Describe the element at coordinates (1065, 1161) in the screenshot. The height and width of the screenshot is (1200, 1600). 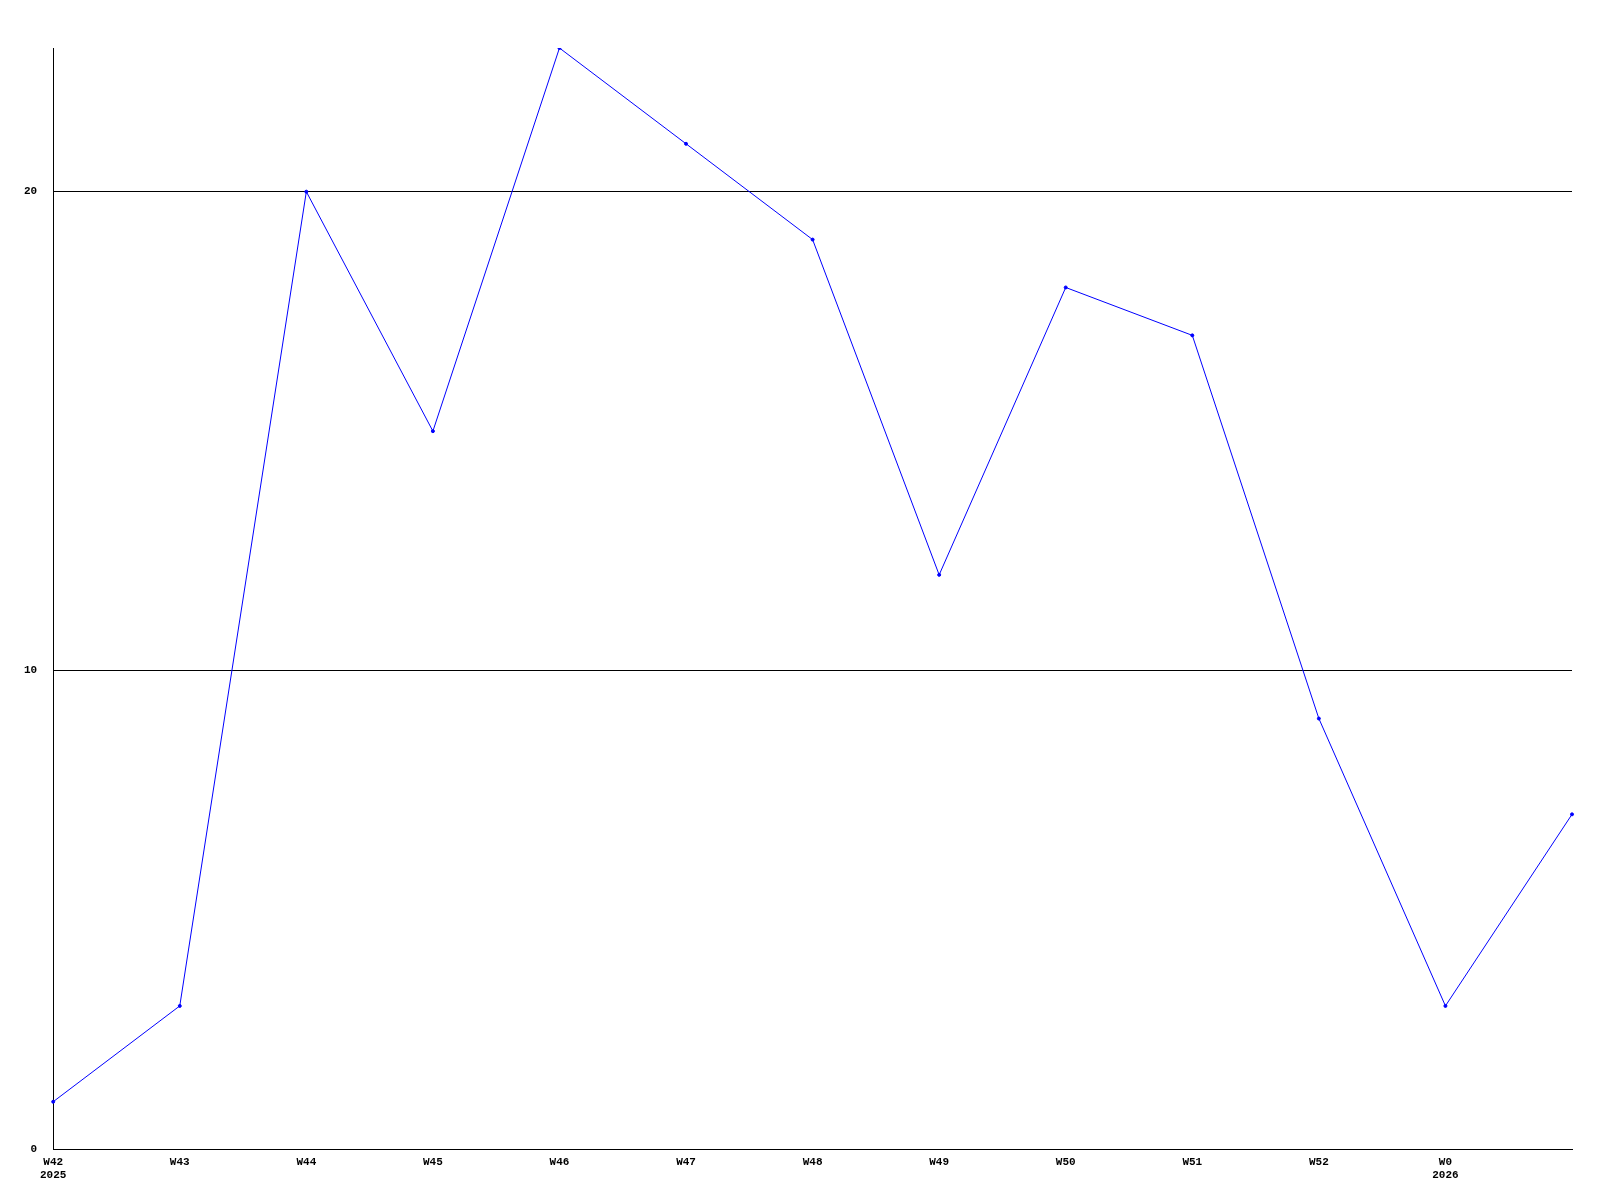
I see `x-tick-label: W50` at that location.